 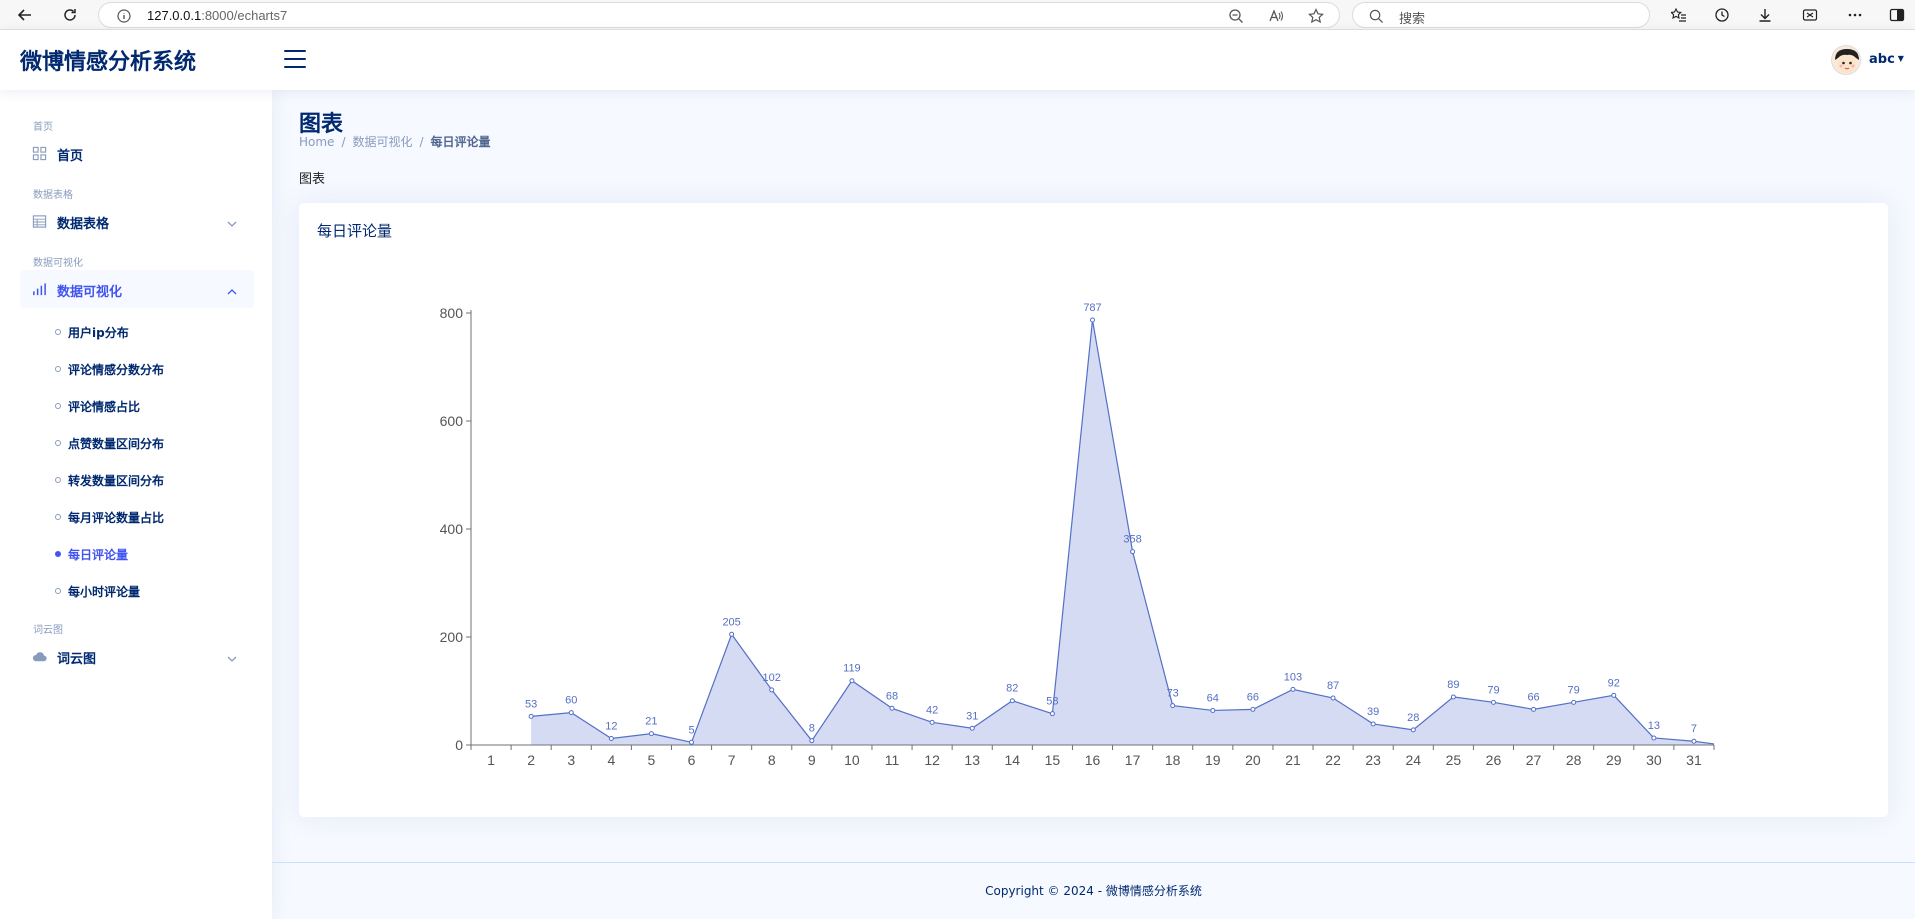 I want to click on sidebar-subitem-reposts-range: 转发数量区间分布, so click(x=109, y=480).